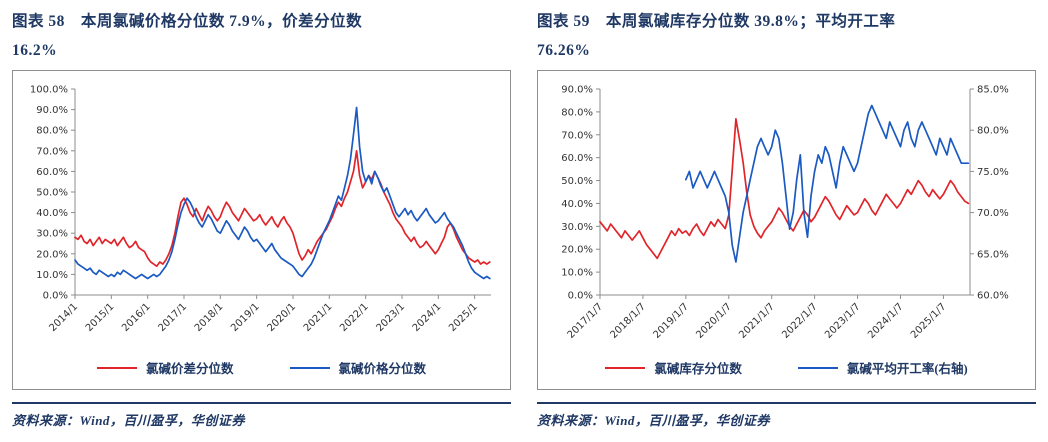 The image size is (1048, 442). What do you see at coordinates (564, 50) in the screenshot?
I see `figure-title-line2: 76.26%` at bounding box center [564, 50].